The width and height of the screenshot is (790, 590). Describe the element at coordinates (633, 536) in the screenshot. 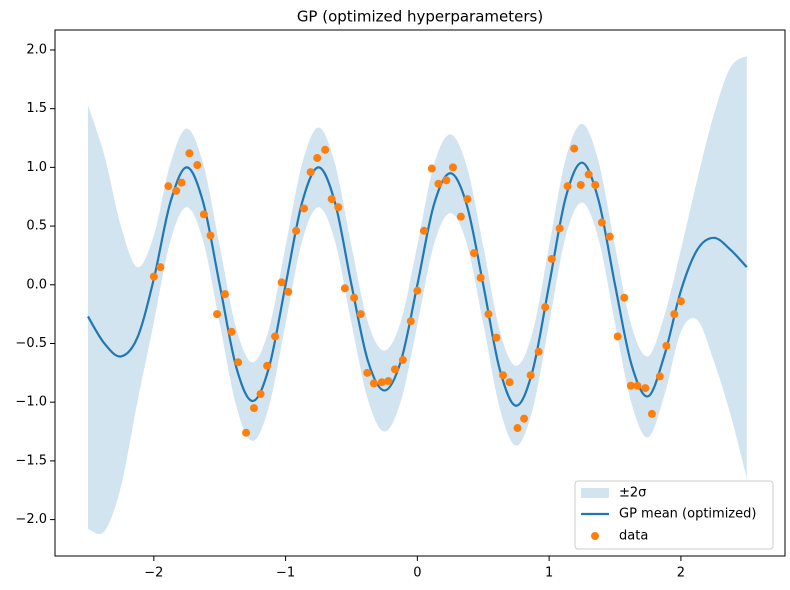

I see `legend-label: data` at that location.